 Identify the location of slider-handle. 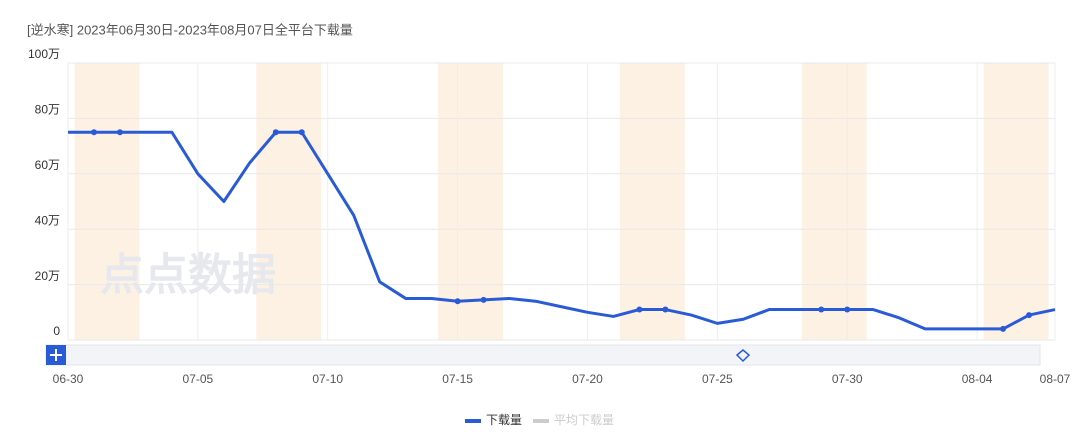
(743, 356).